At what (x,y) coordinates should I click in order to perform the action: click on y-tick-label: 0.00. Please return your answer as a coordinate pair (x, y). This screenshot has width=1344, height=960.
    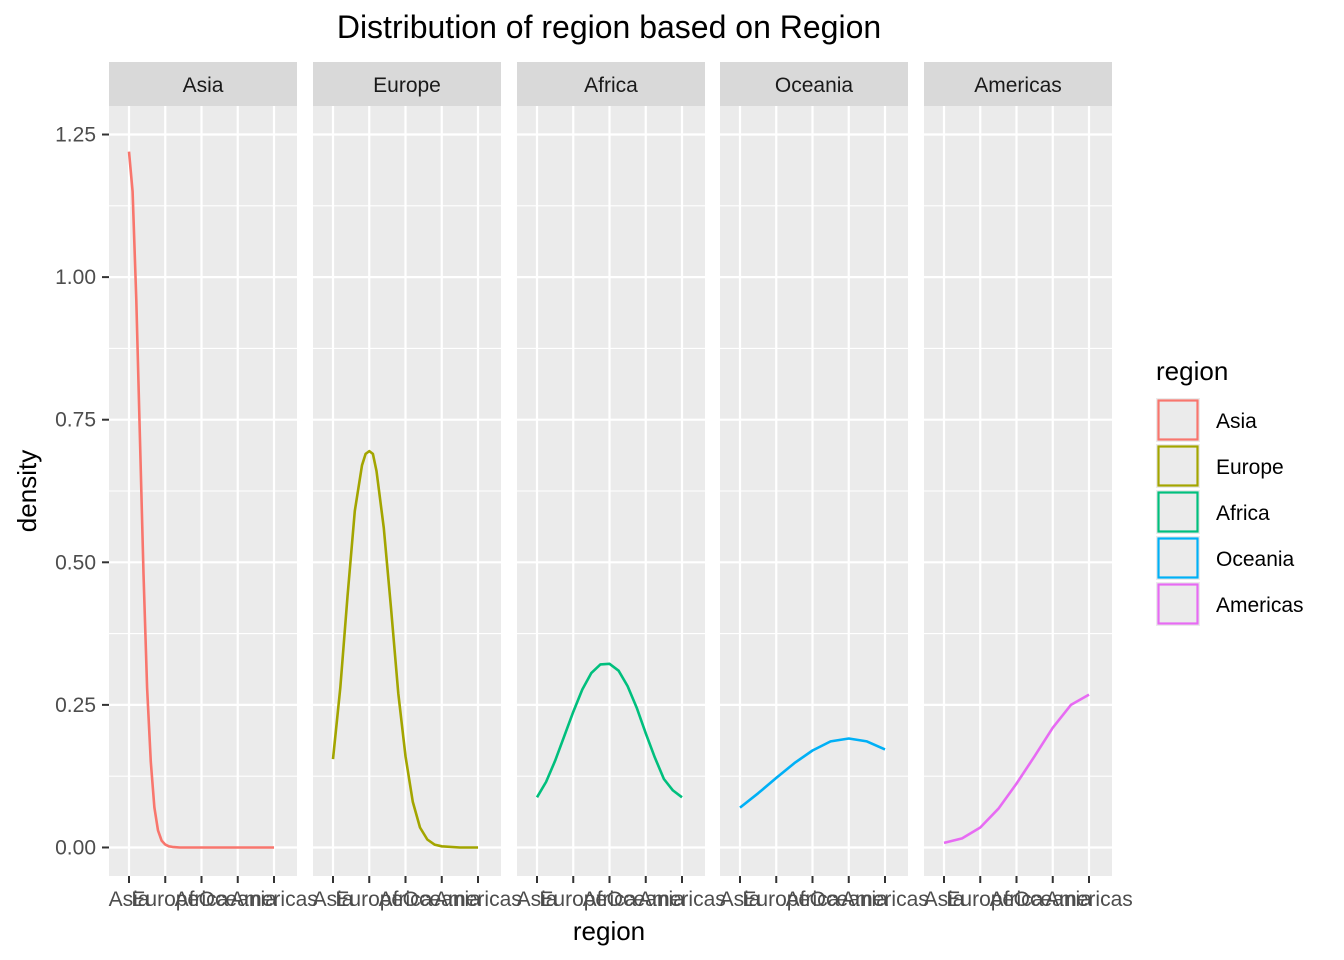
    Looking at the image, I should click on (75, 847).